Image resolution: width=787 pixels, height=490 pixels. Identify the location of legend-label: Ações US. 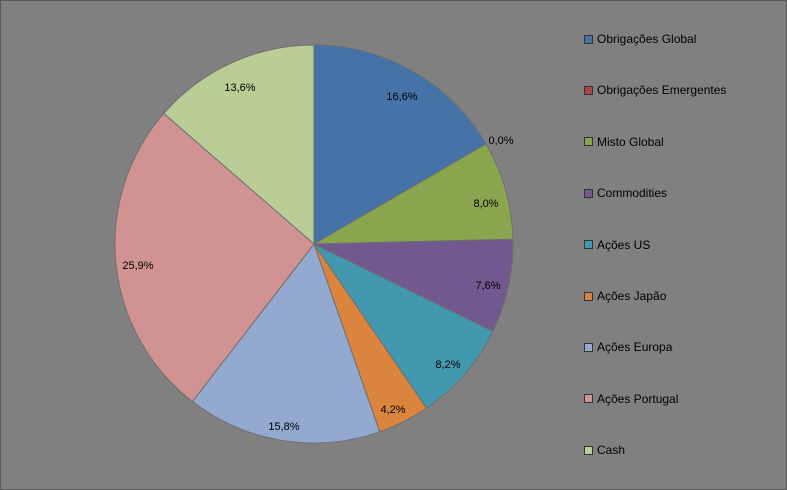
(624, 244).